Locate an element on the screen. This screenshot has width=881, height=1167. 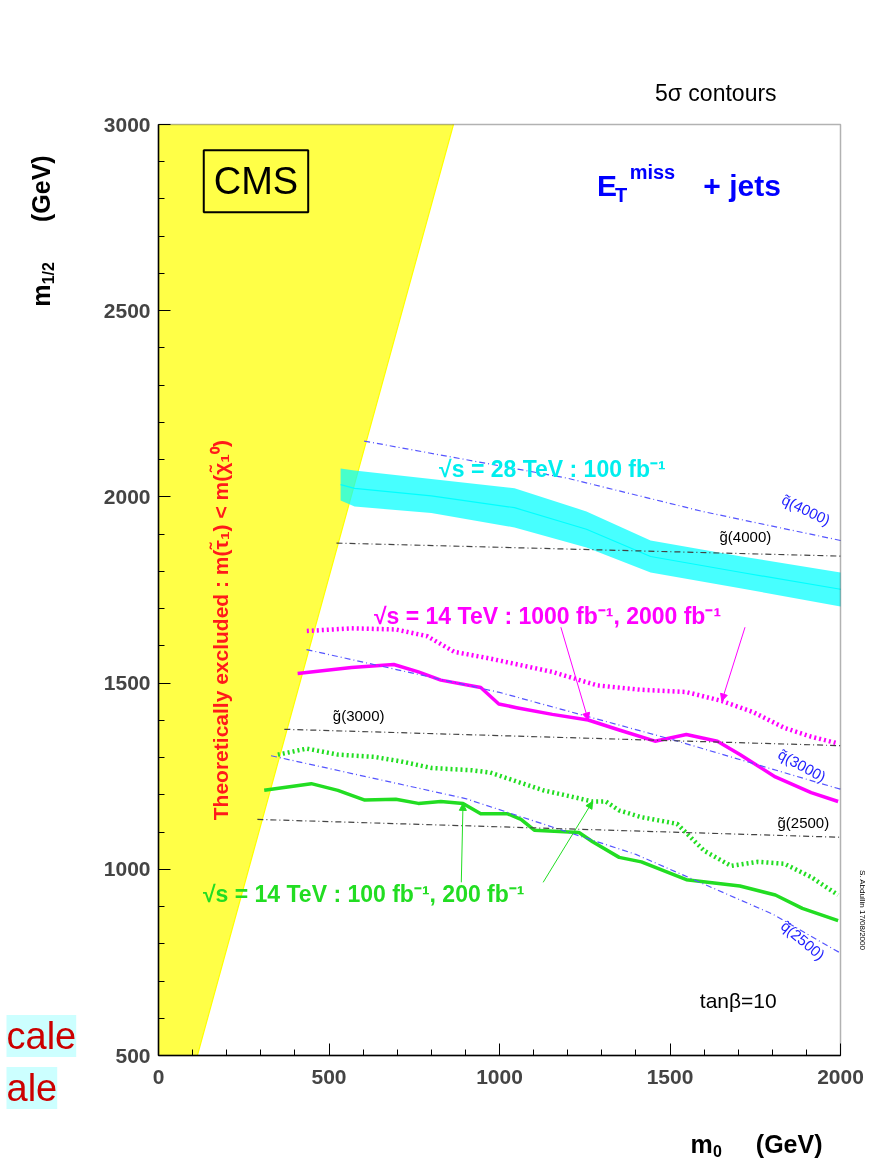
y-tick-label: 500 is located at coordinates (133, 1055).